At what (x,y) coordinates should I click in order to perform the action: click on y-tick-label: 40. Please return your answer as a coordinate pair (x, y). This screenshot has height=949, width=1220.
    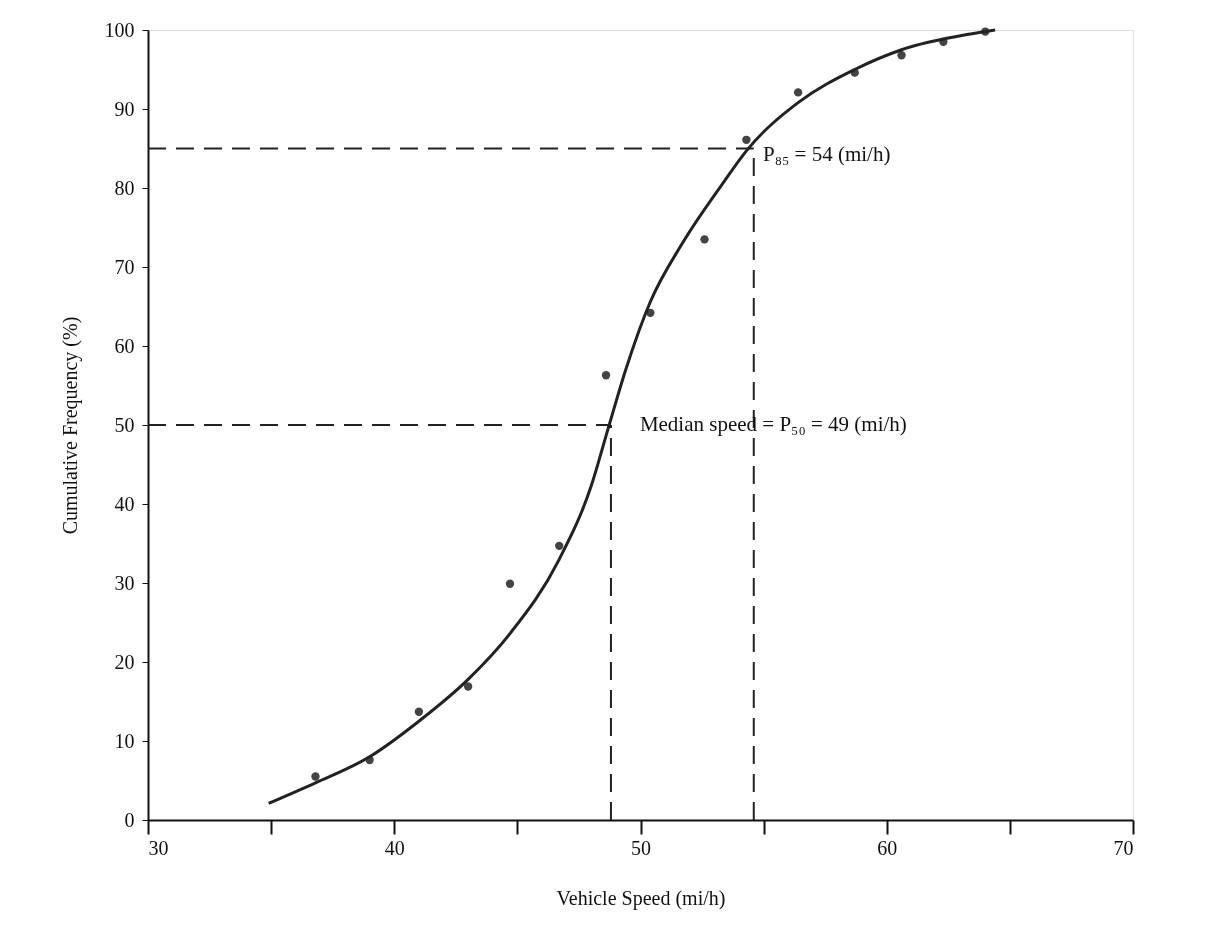
    Looking at the image, I should click on (124, 503).